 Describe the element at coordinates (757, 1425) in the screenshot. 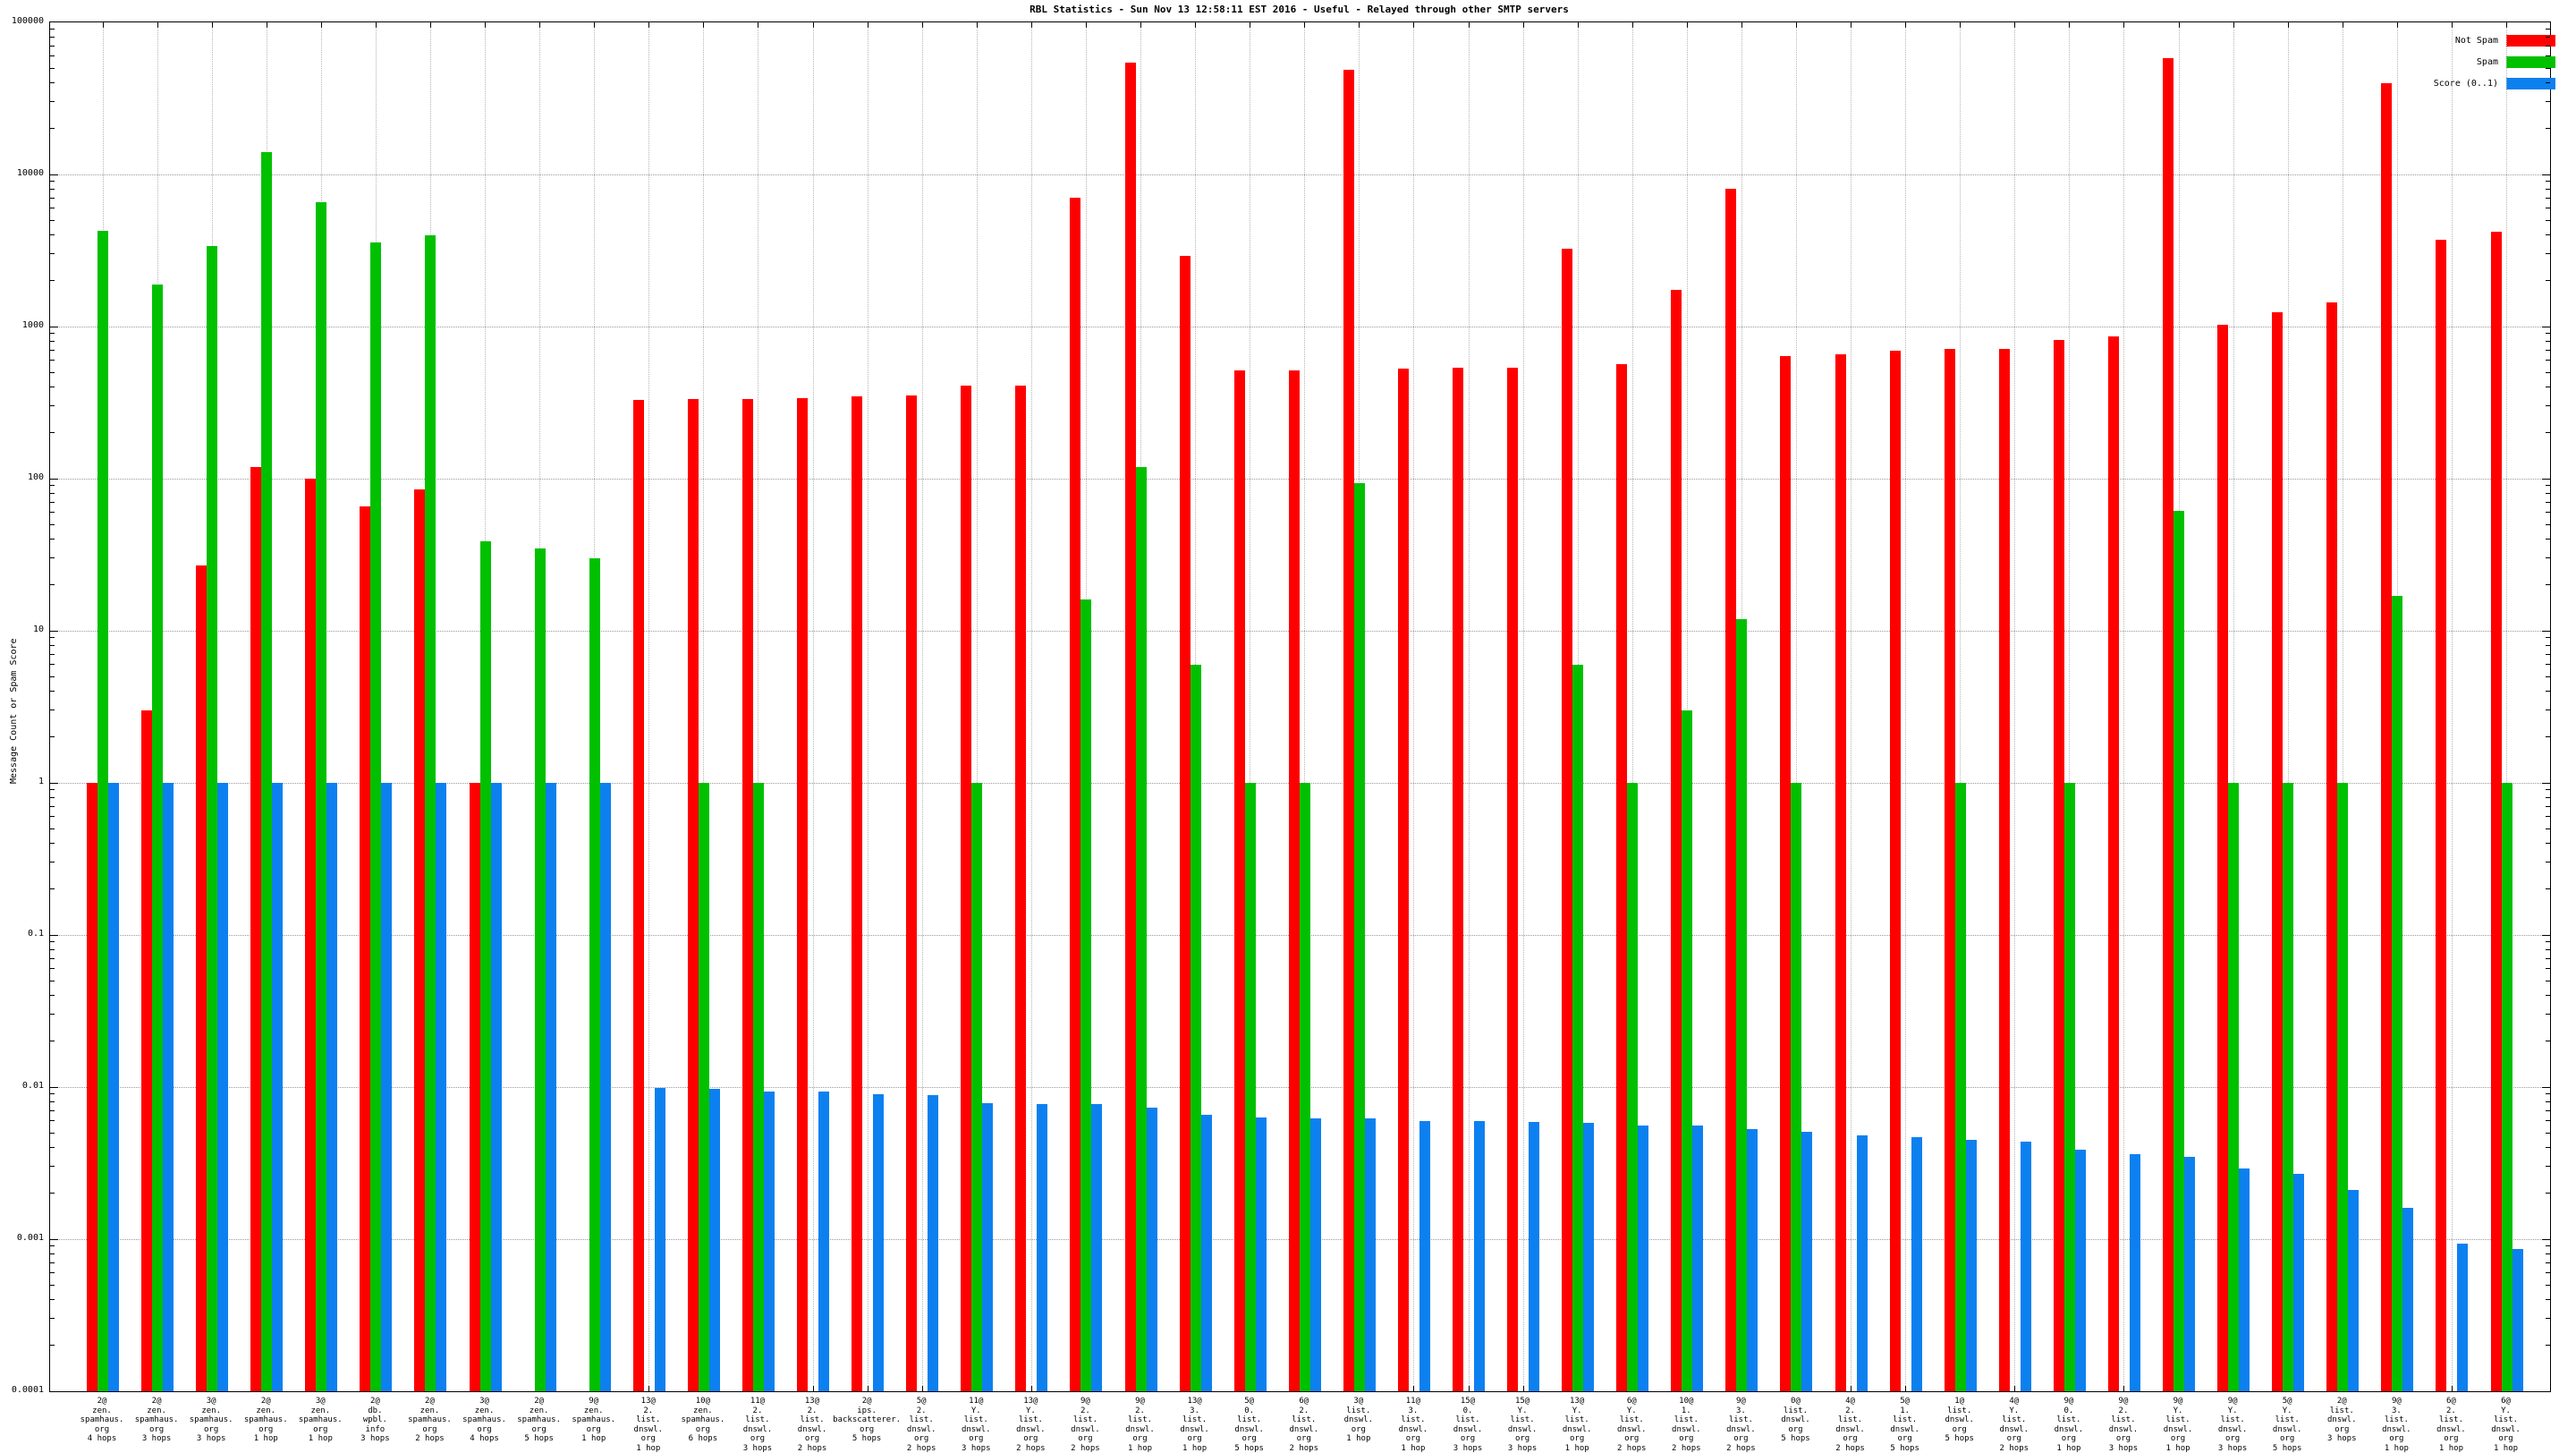

I see `x-tick-label: 11@ 2. list. dnswl. org 3 hops` at that location.